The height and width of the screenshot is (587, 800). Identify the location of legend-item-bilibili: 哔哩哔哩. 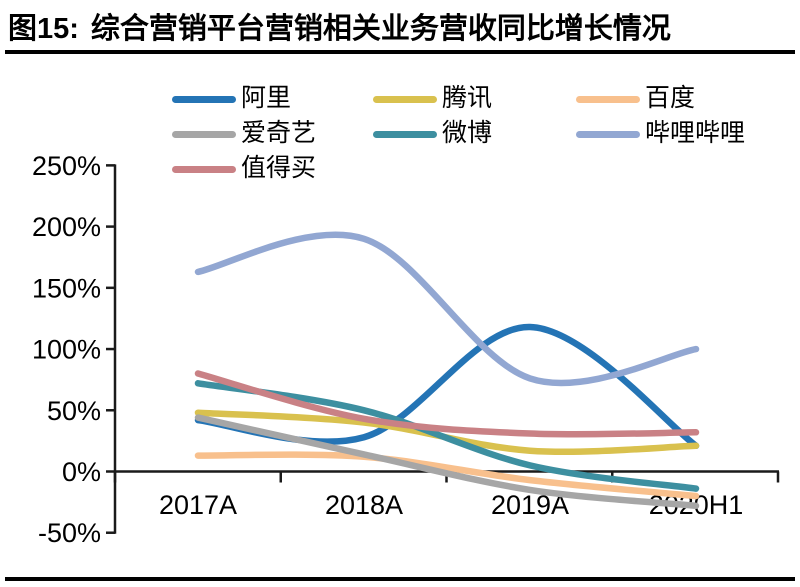
(660, 134).